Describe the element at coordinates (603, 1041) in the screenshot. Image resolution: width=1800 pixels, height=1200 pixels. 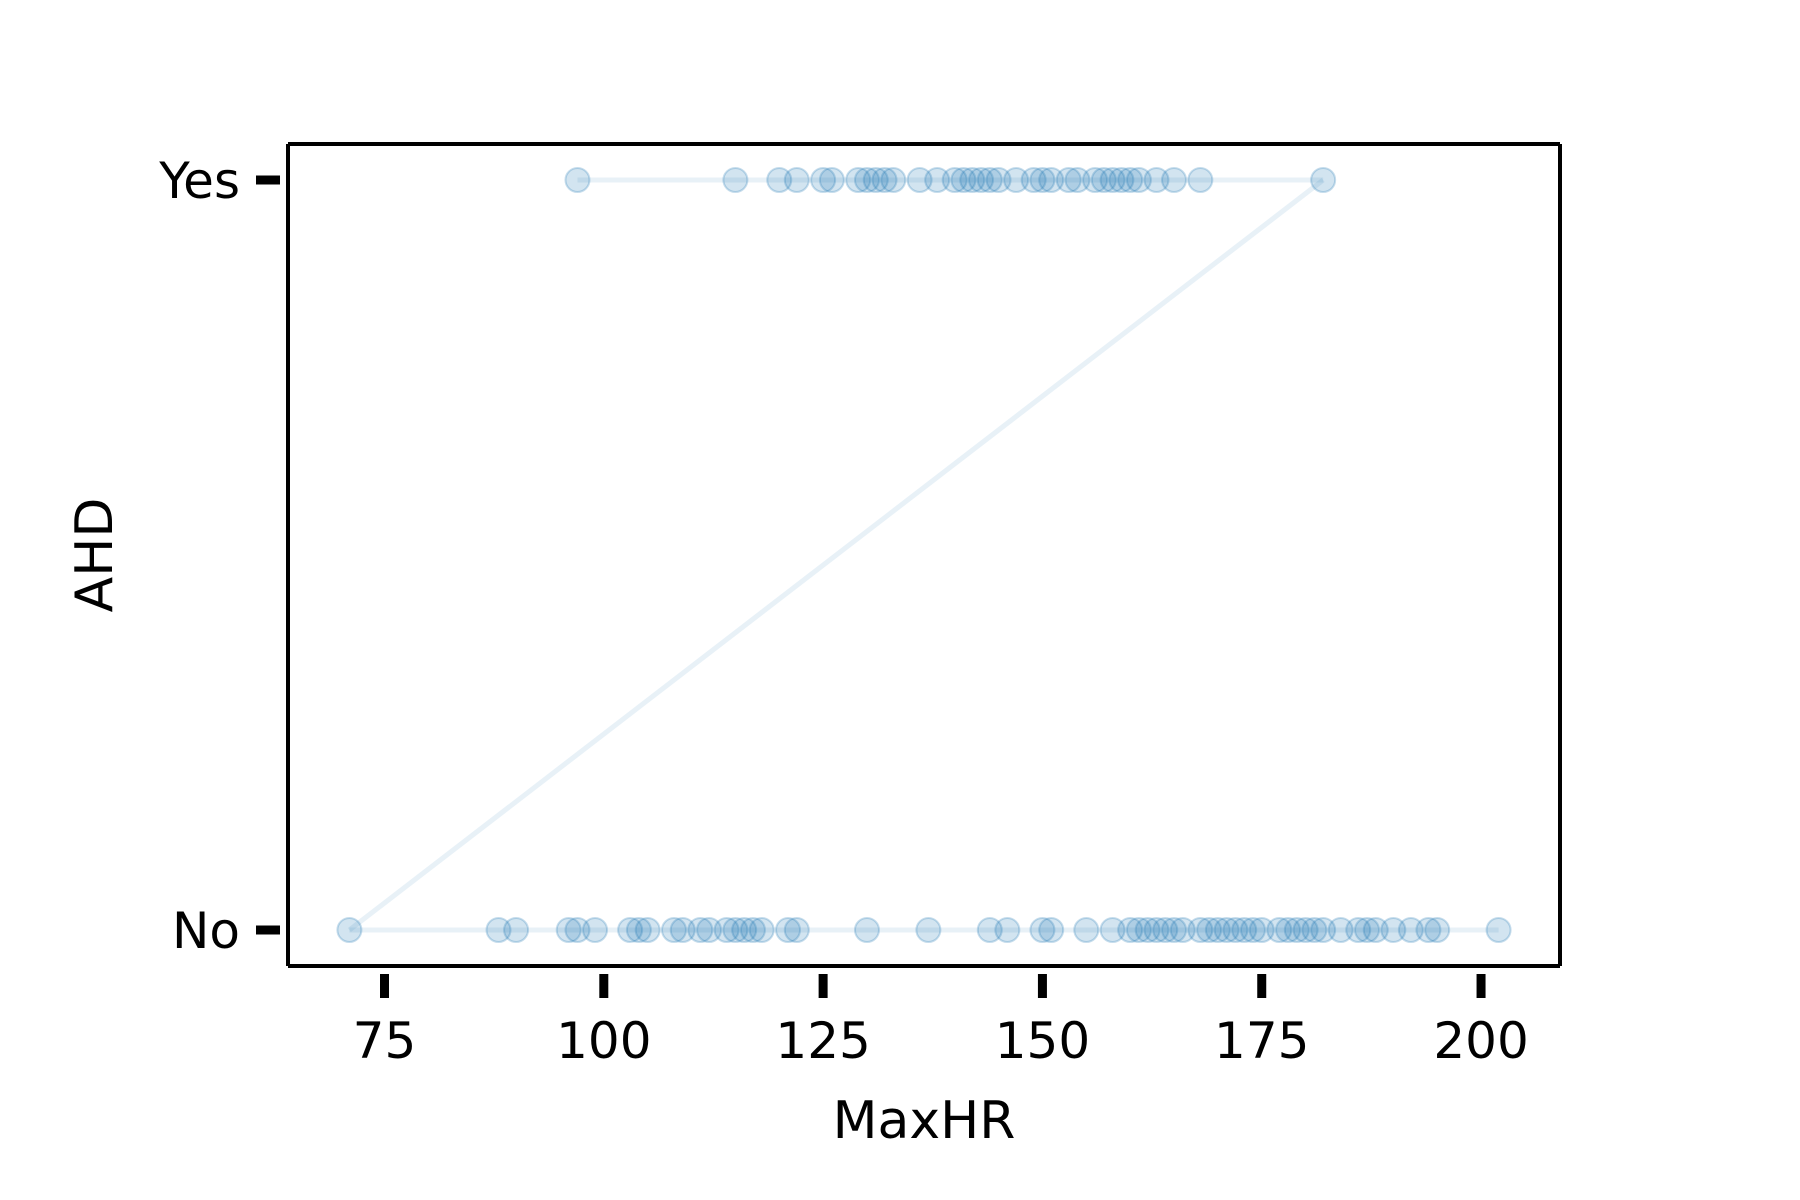
I see `x-tick-label: 100` at that location.